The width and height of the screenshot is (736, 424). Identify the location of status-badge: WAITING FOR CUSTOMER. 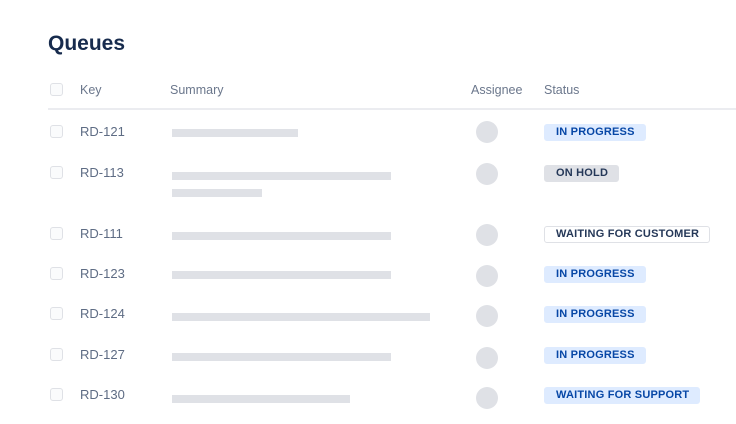
(627, 234).